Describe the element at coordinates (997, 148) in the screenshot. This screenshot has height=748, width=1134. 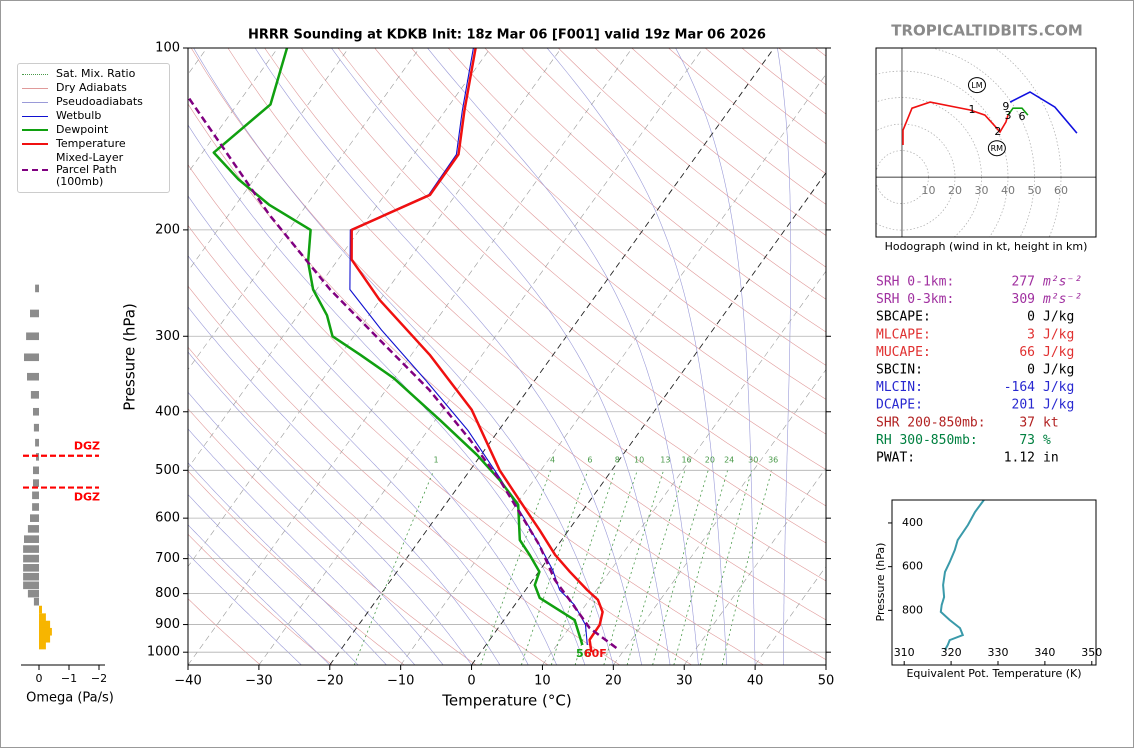
I see `storm-motion-label: RM` at that location.